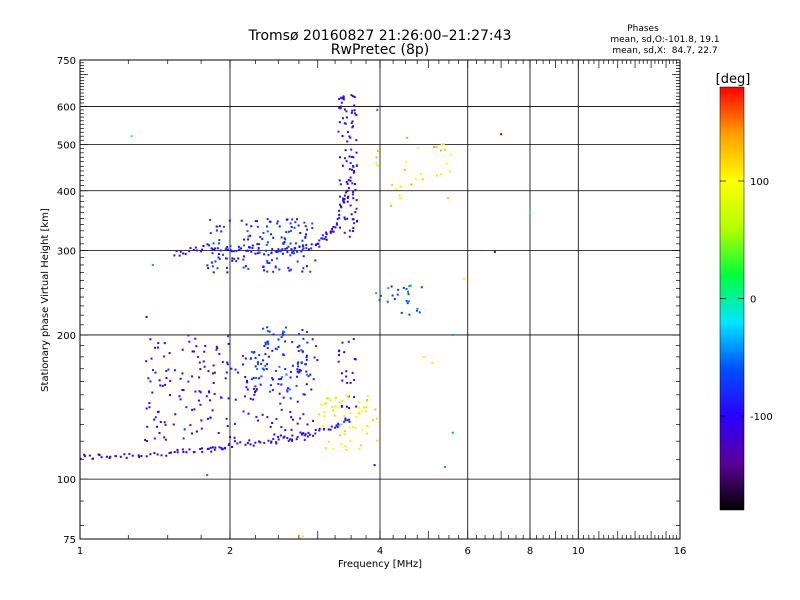 This screenshot has height=600, width=800. What do you see at coordinates (664, 51) in the screenshot?
I see `phase-box-line-x: mean, sd,X: 84.7, 22.7` at bounding box center [664, 51].